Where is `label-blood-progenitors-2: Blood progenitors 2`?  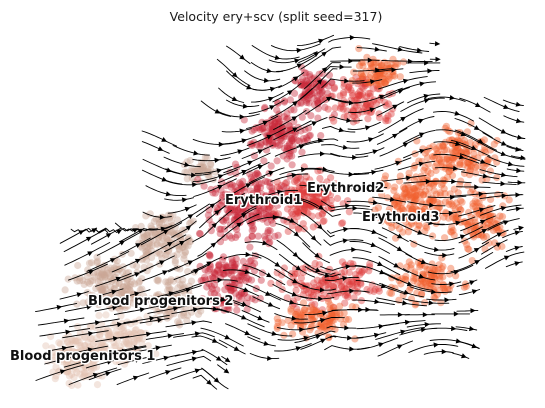
label-blood-progenitors-2: Blood progenitors 2 is located at coordinates (160, 301).